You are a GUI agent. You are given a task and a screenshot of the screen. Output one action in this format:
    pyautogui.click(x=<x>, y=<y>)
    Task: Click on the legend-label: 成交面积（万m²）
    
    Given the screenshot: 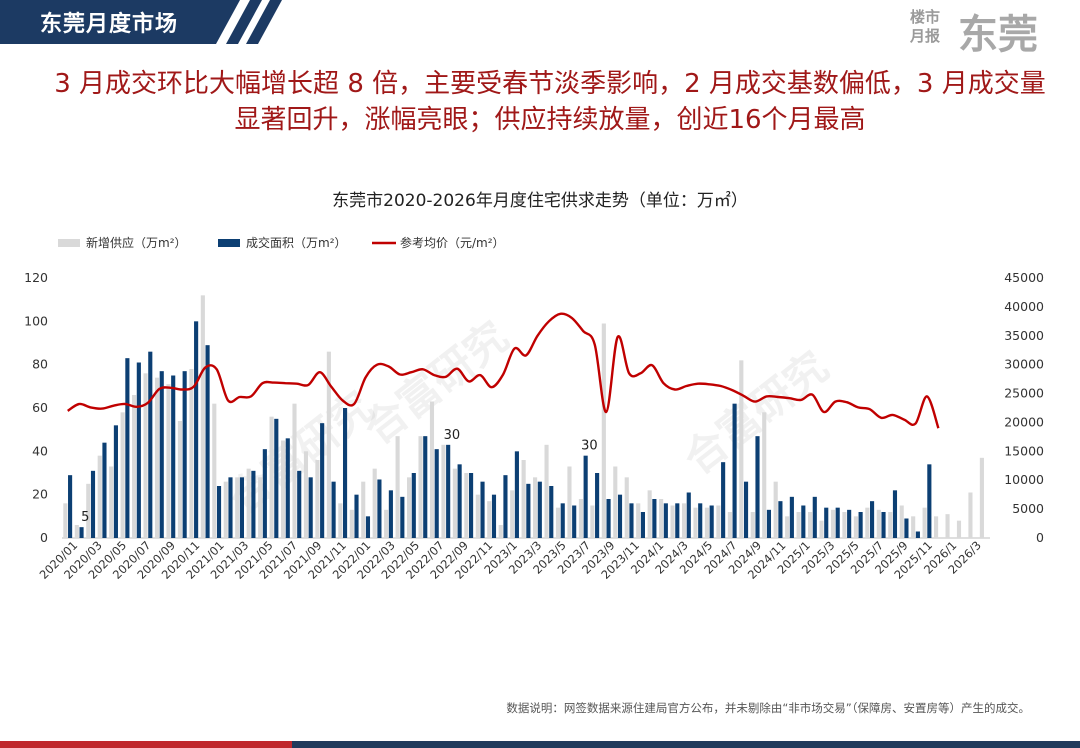 What is the action you would take?
    pyautogui.click(x=296, y=242)
    